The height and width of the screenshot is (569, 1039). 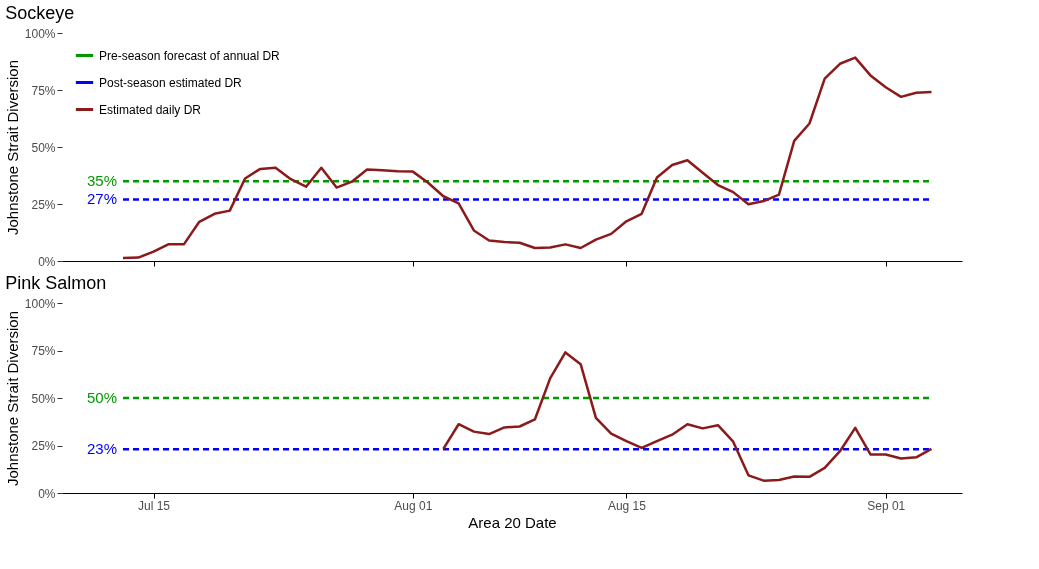 What do you see at coordinates (687, 416) in the screenshot?
I see `line-series` at bounding box center [687, 416].